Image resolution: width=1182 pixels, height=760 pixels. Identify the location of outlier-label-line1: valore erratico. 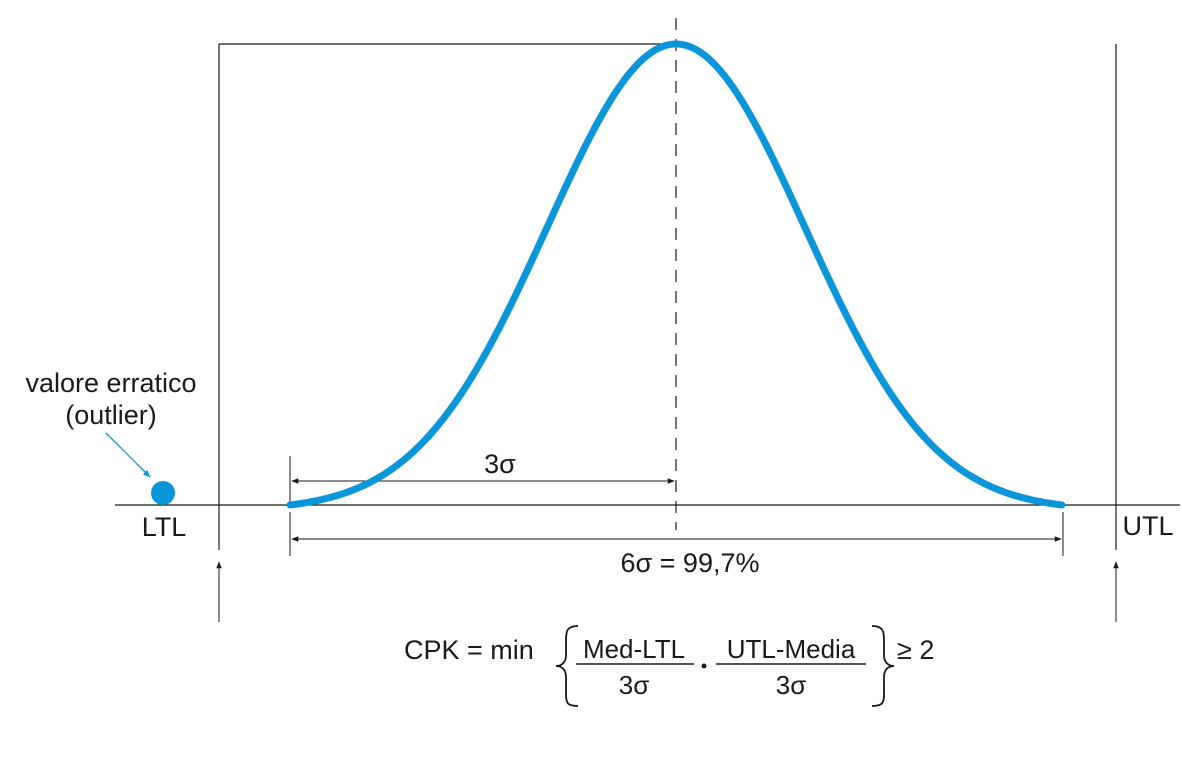
(110, 383).